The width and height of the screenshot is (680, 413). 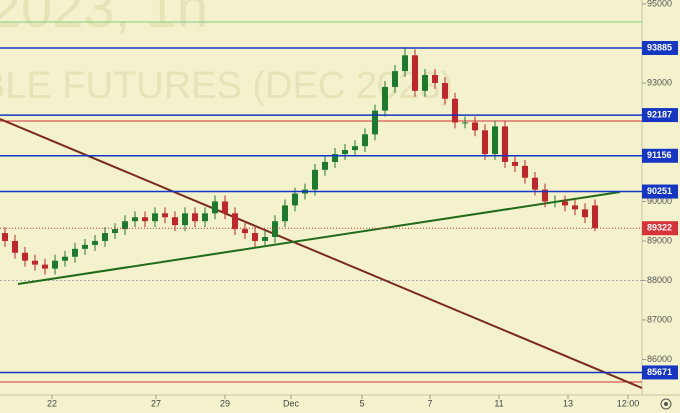 I want to click on y-tick-label: 86000, so click(x=659, y=359).